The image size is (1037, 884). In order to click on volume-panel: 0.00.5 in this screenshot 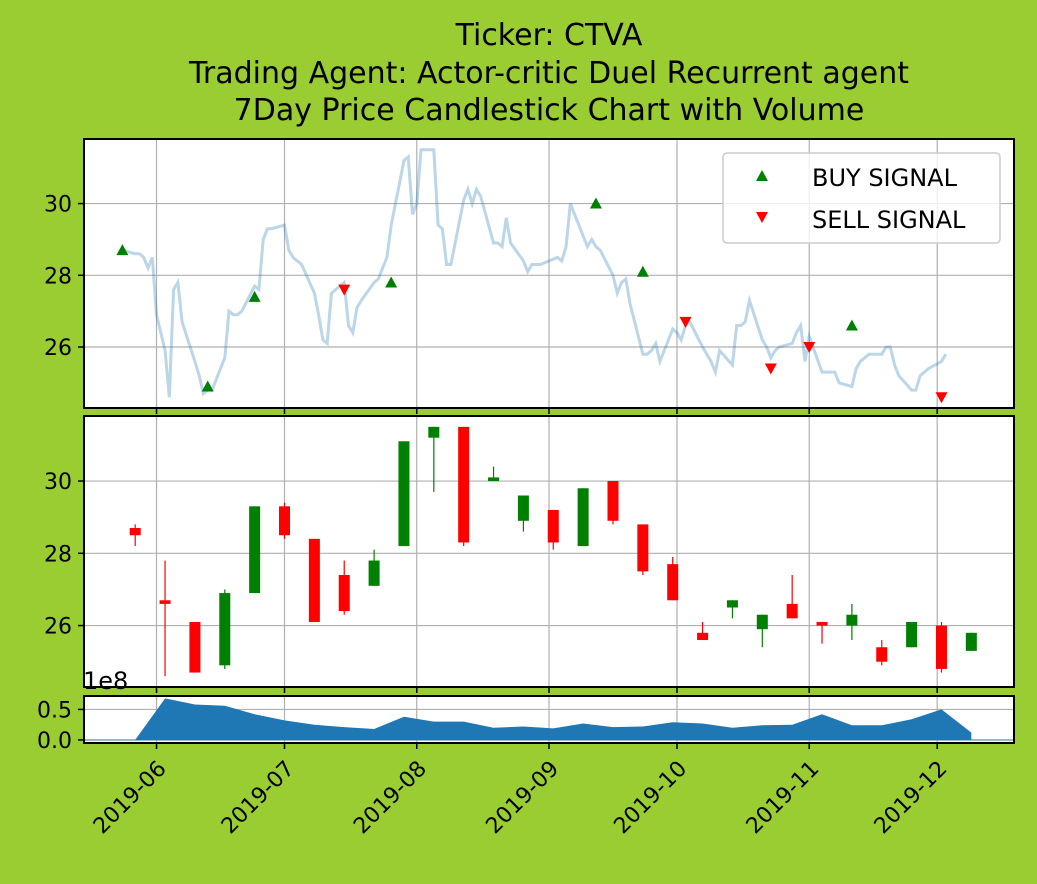, I will do `click(526, 724)`.